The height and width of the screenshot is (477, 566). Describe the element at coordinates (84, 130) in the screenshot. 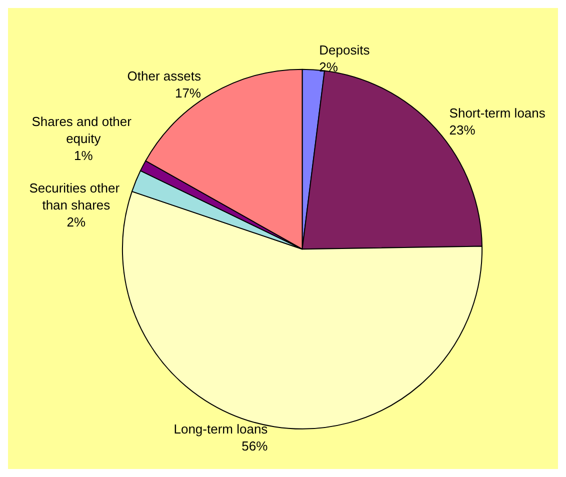

I see `slice-label: Shares and other equity` at that location.